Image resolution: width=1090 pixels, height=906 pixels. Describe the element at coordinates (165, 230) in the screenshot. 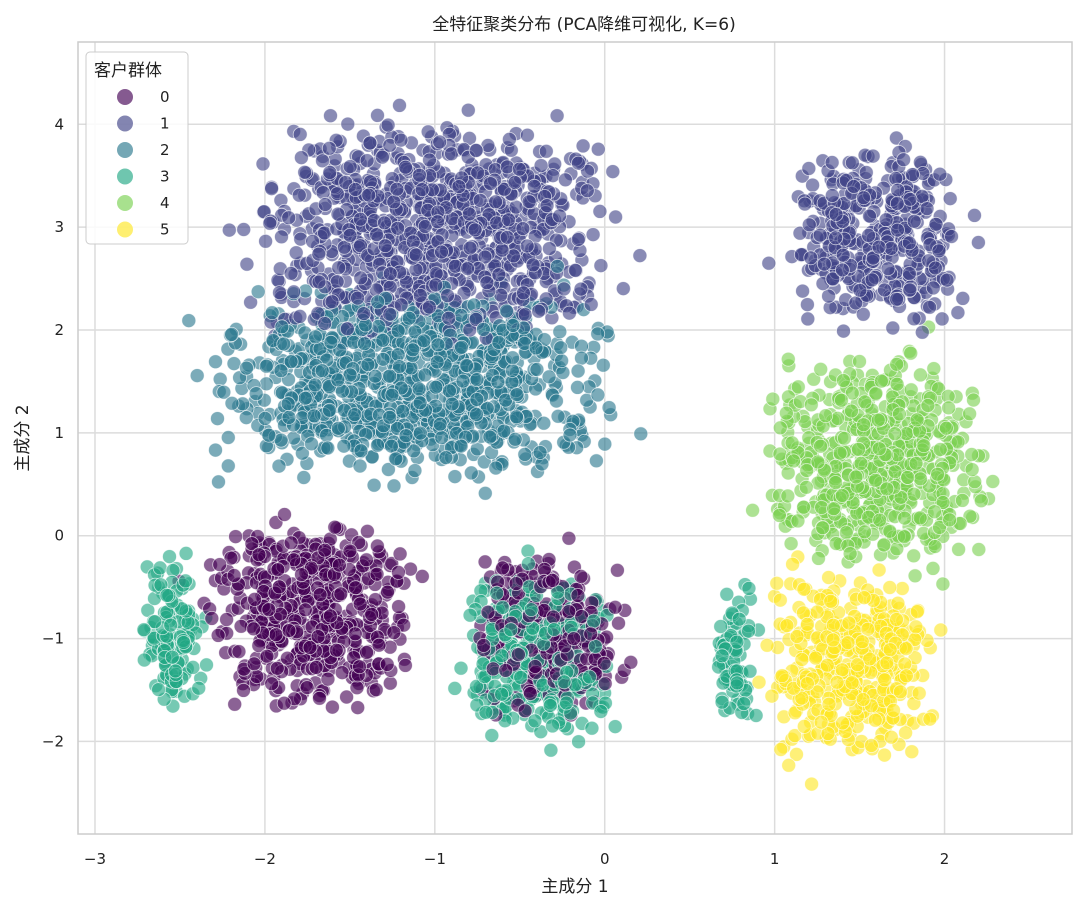

I see `legend-label: 5` at that location.